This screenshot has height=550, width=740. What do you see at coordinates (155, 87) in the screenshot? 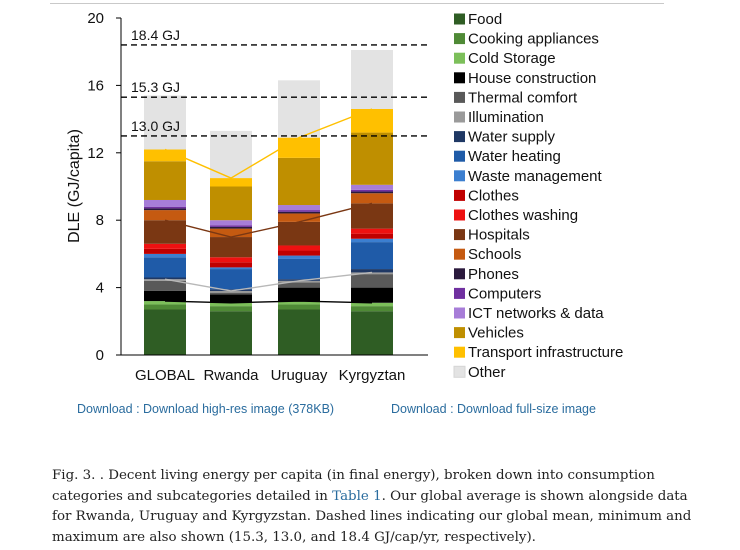
I see `reference-label-15-3-gj: 15.3 GJ` at bounding box center [155, 87].